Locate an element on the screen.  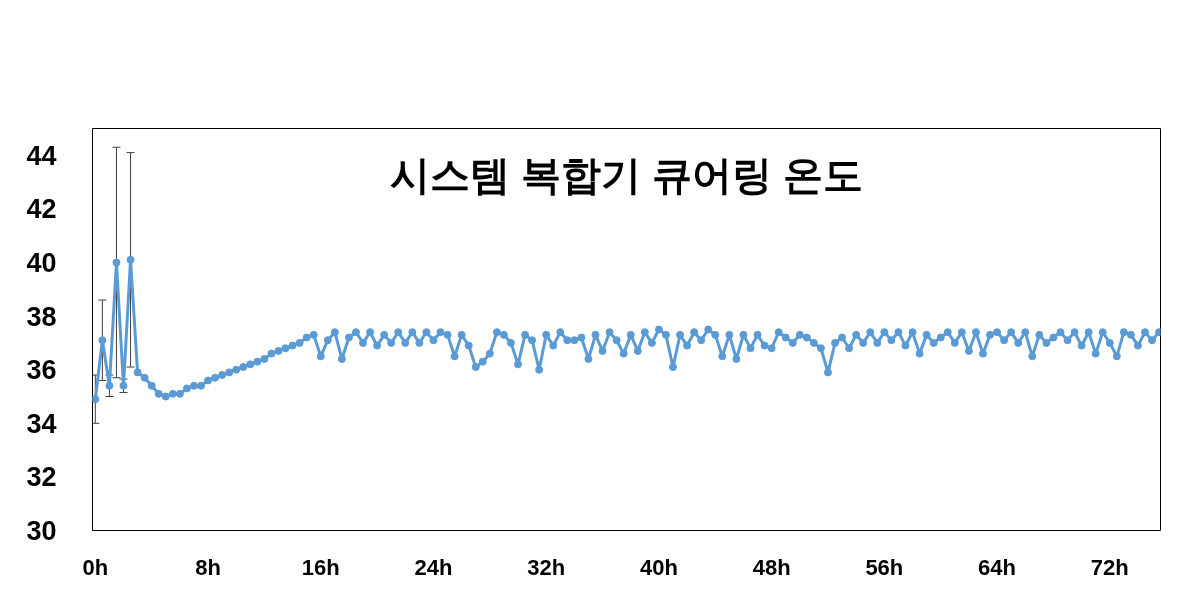
y-tick-label: 36 is located at coordinates (41, 370).